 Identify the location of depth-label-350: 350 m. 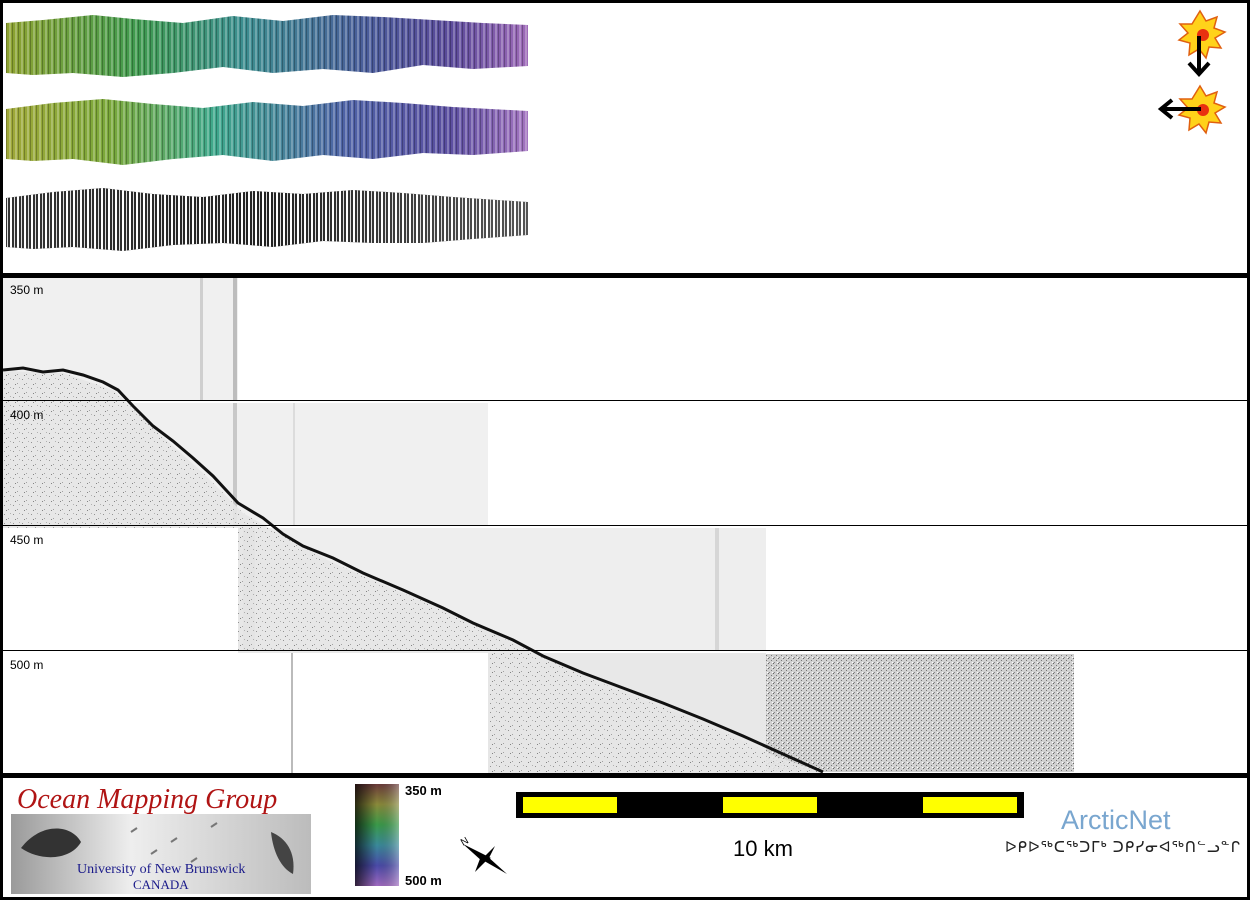
(27, 290).